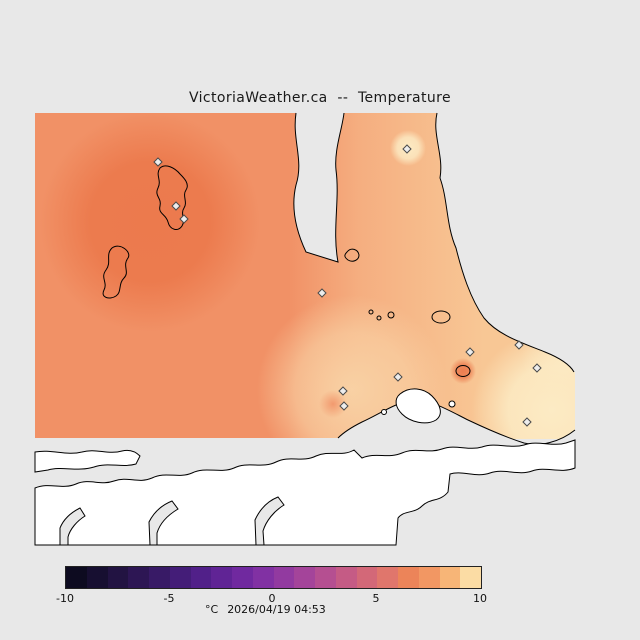  I want to click on timestamp: 2026/04/19 04:53, so click(276, 609).